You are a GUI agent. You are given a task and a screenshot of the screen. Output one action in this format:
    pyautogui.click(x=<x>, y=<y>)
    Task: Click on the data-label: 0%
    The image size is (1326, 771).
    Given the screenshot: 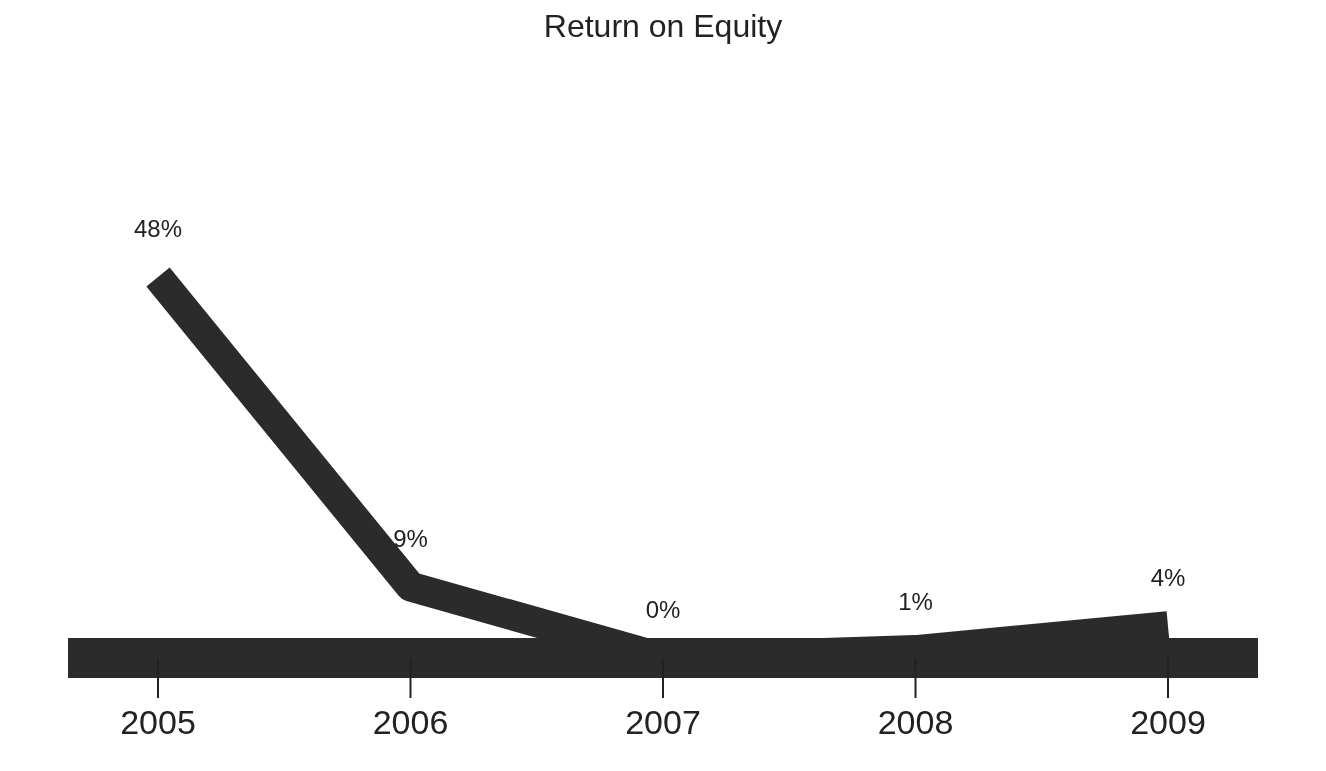 What is the action you would take?
    pyautogui.click(x=663, y=609)
    